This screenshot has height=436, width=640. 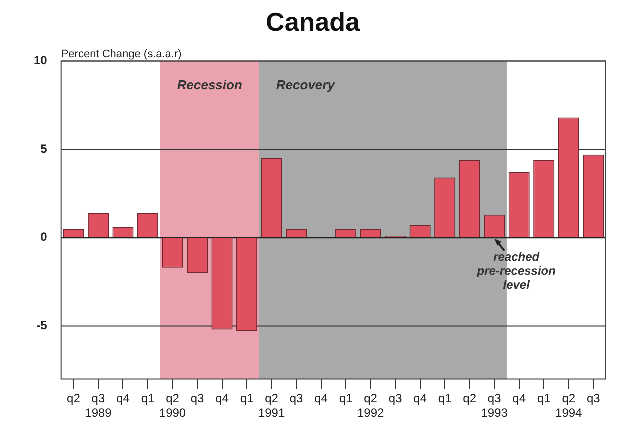 I want to click on x-tick-label: q3 1993, so click(x=494, y=406).